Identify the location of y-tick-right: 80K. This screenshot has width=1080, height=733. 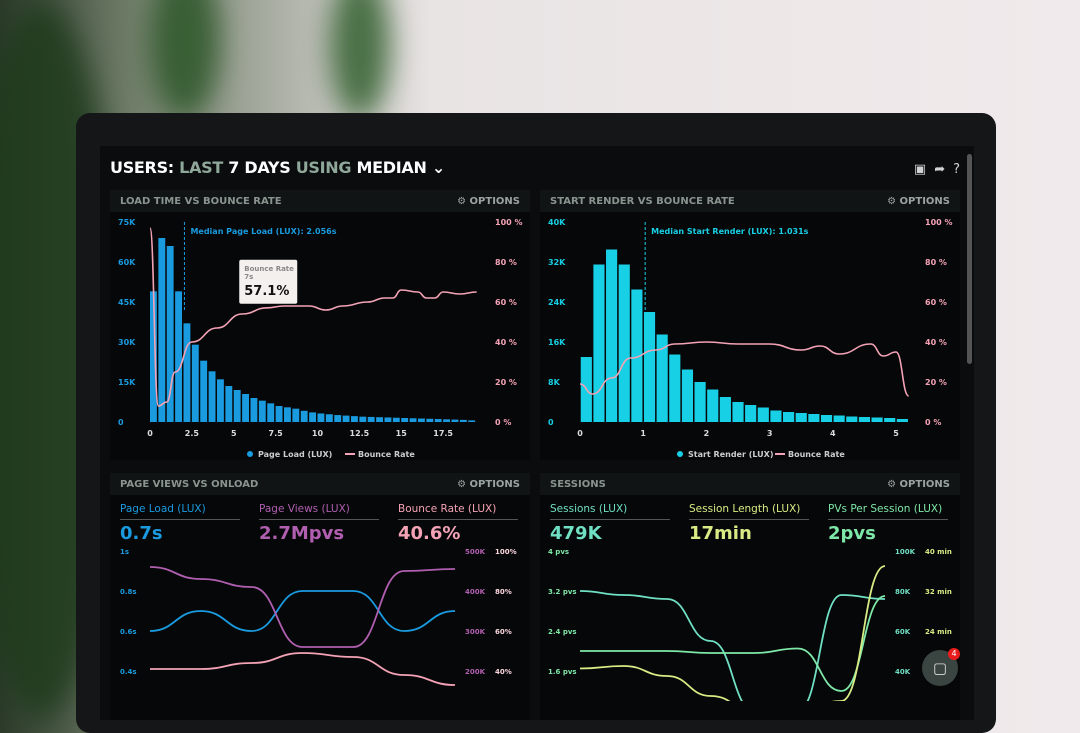
(903, 592).